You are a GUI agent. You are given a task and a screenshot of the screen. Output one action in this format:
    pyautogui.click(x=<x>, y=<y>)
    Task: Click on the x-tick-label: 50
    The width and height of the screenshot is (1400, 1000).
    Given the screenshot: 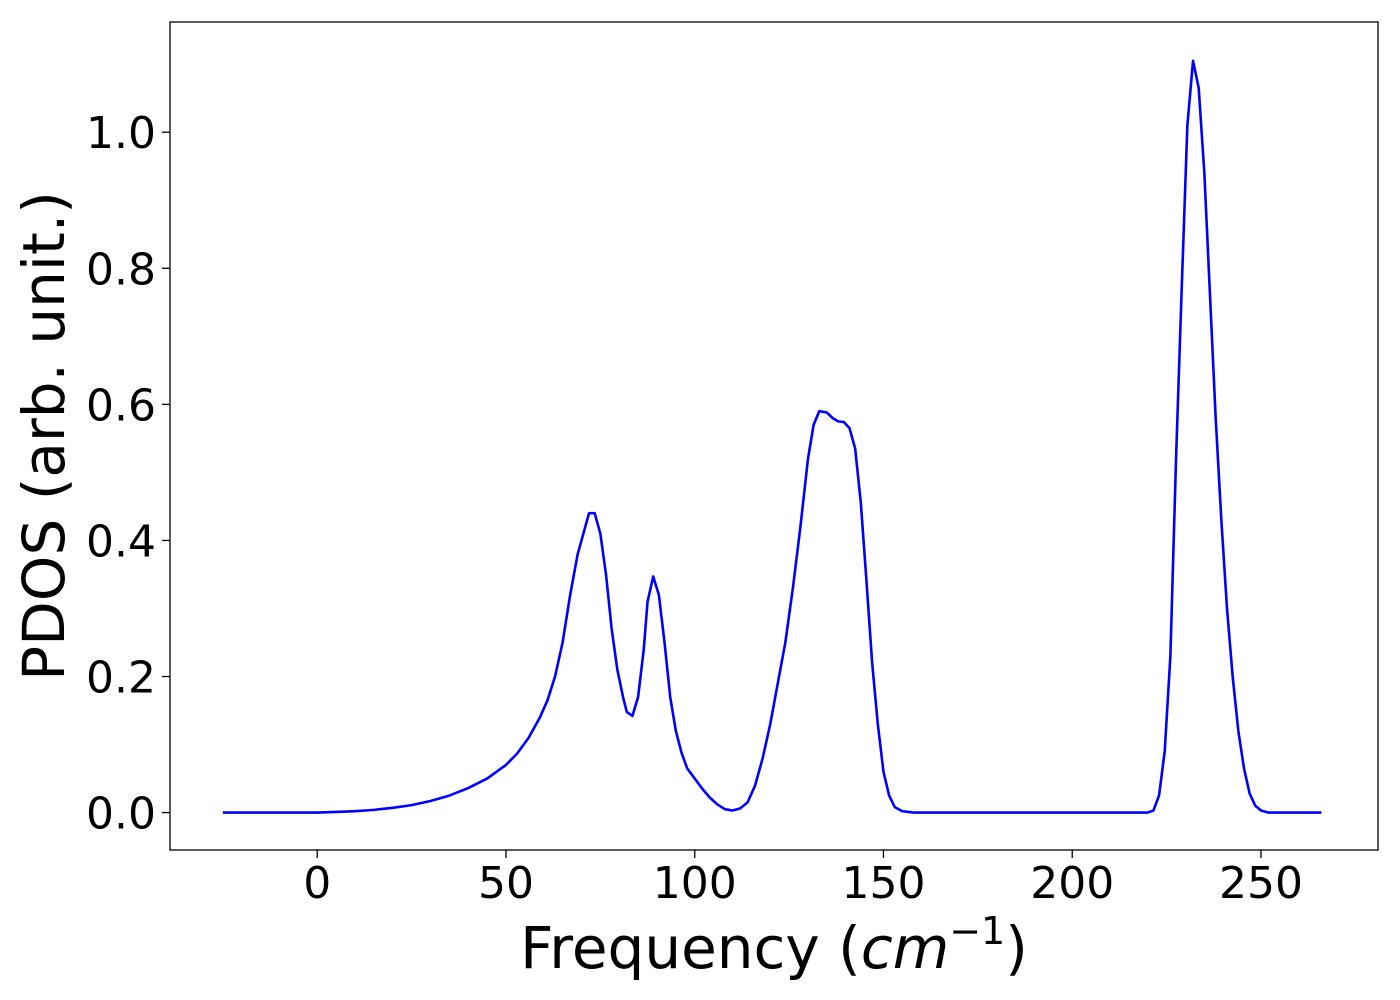 What is the action you would take?
    pyautogui.click(x=506, y=883)
    